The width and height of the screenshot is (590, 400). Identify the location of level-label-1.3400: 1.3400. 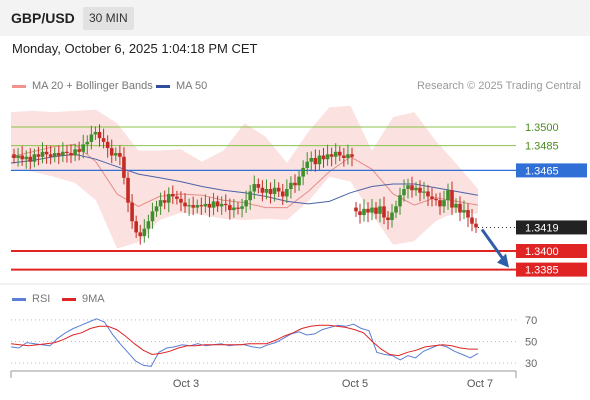
(551, 251).